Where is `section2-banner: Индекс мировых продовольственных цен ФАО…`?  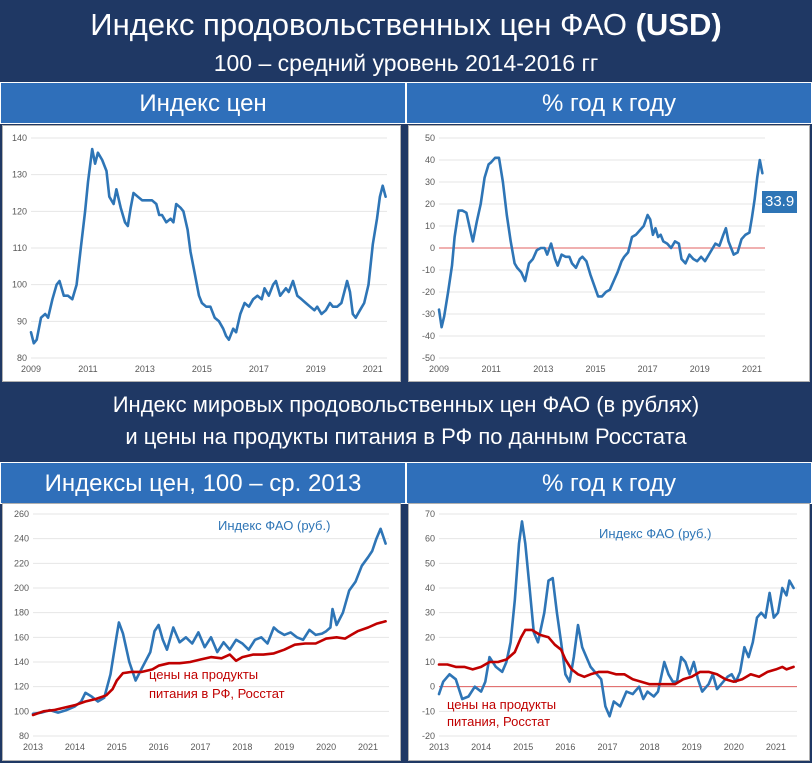 section2-banner: Индекс мировых продовольственных цен ФАО… is located at coordinates (406, 420).